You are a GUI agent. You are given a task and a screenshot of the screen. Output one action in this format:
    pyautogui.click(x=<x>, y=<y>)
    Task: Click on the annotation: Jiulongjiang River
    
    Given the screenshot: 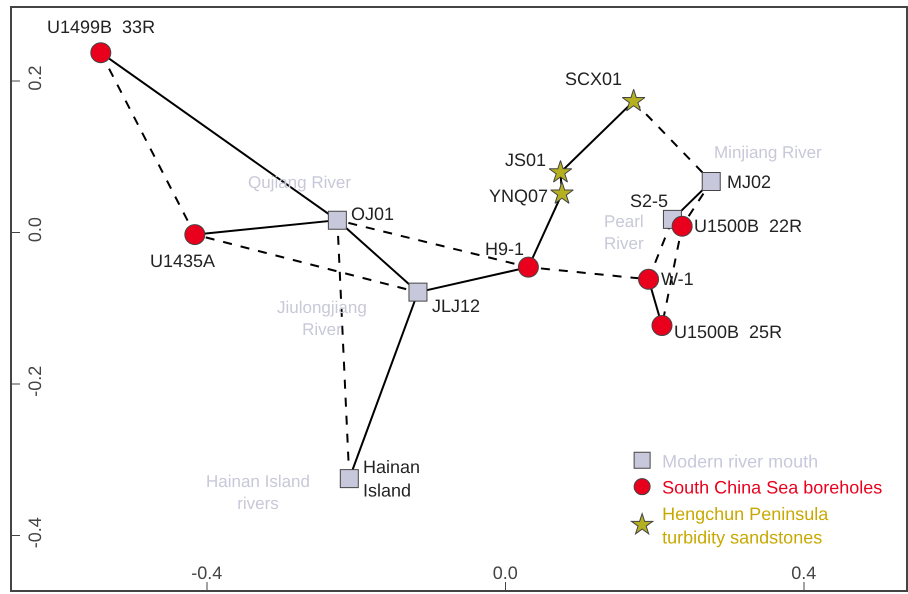 What is the action you would take?
    pyautogui.click(x=322, y=319)
    